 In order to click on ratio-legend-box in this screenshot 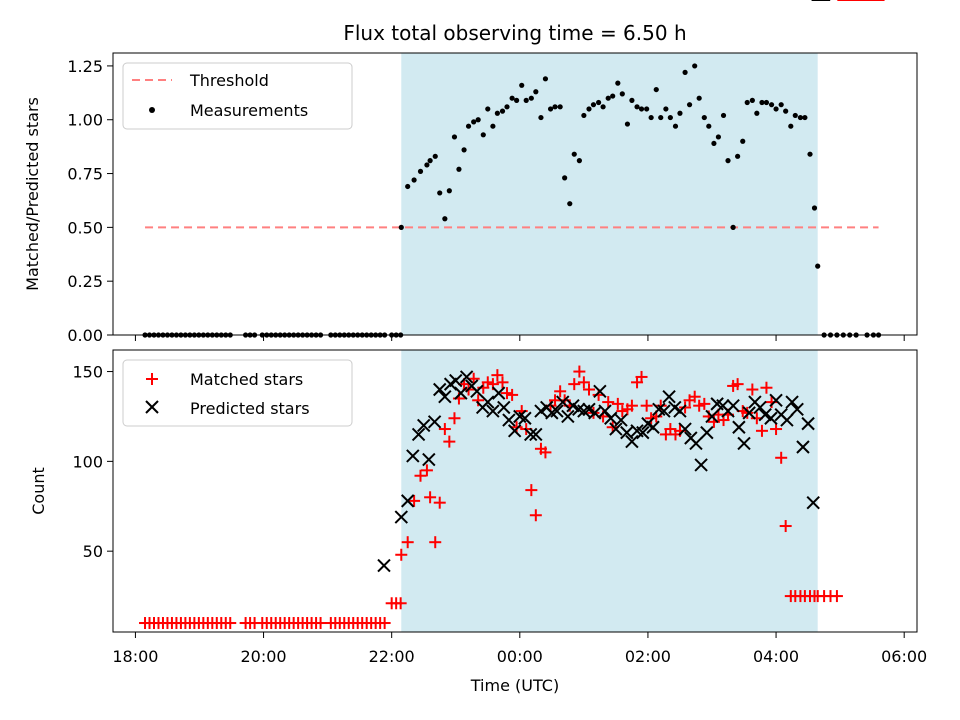, I will do `click(237, 96)`.